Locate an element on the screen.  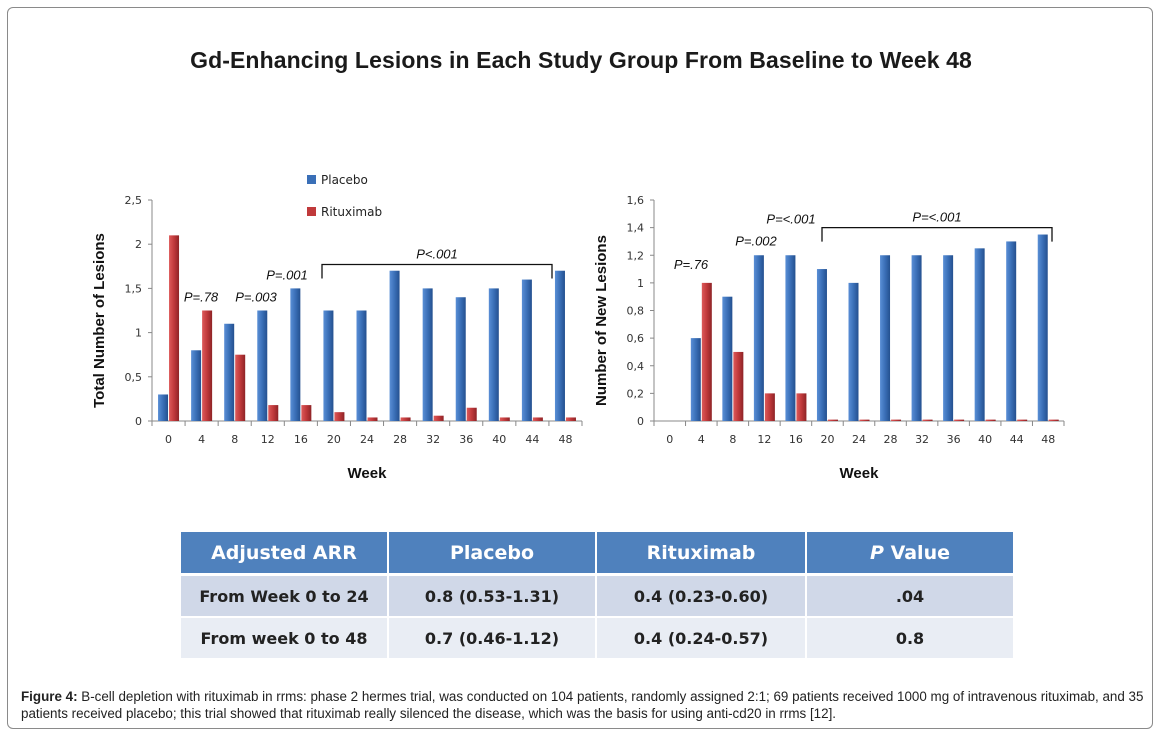
y-tick-label: 0,8 is located at coordinates (636, 311).